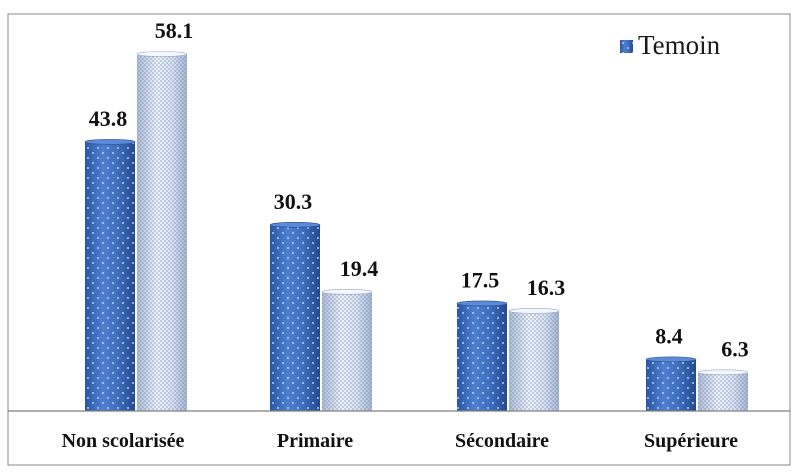 The height and width of the screenshot is (476, 798). I want to click on value-label-sup-rieure-series-1: 6.3, so click(735, 348).